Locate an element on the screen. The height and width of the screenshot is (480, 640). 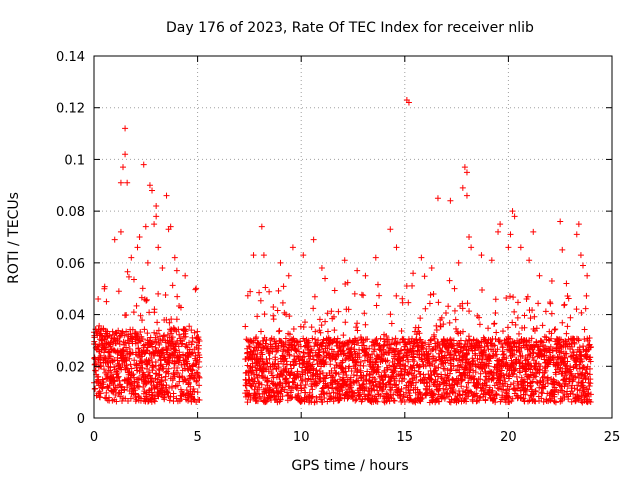
x-tick-label: 10 is located at coordinates (301, 437).